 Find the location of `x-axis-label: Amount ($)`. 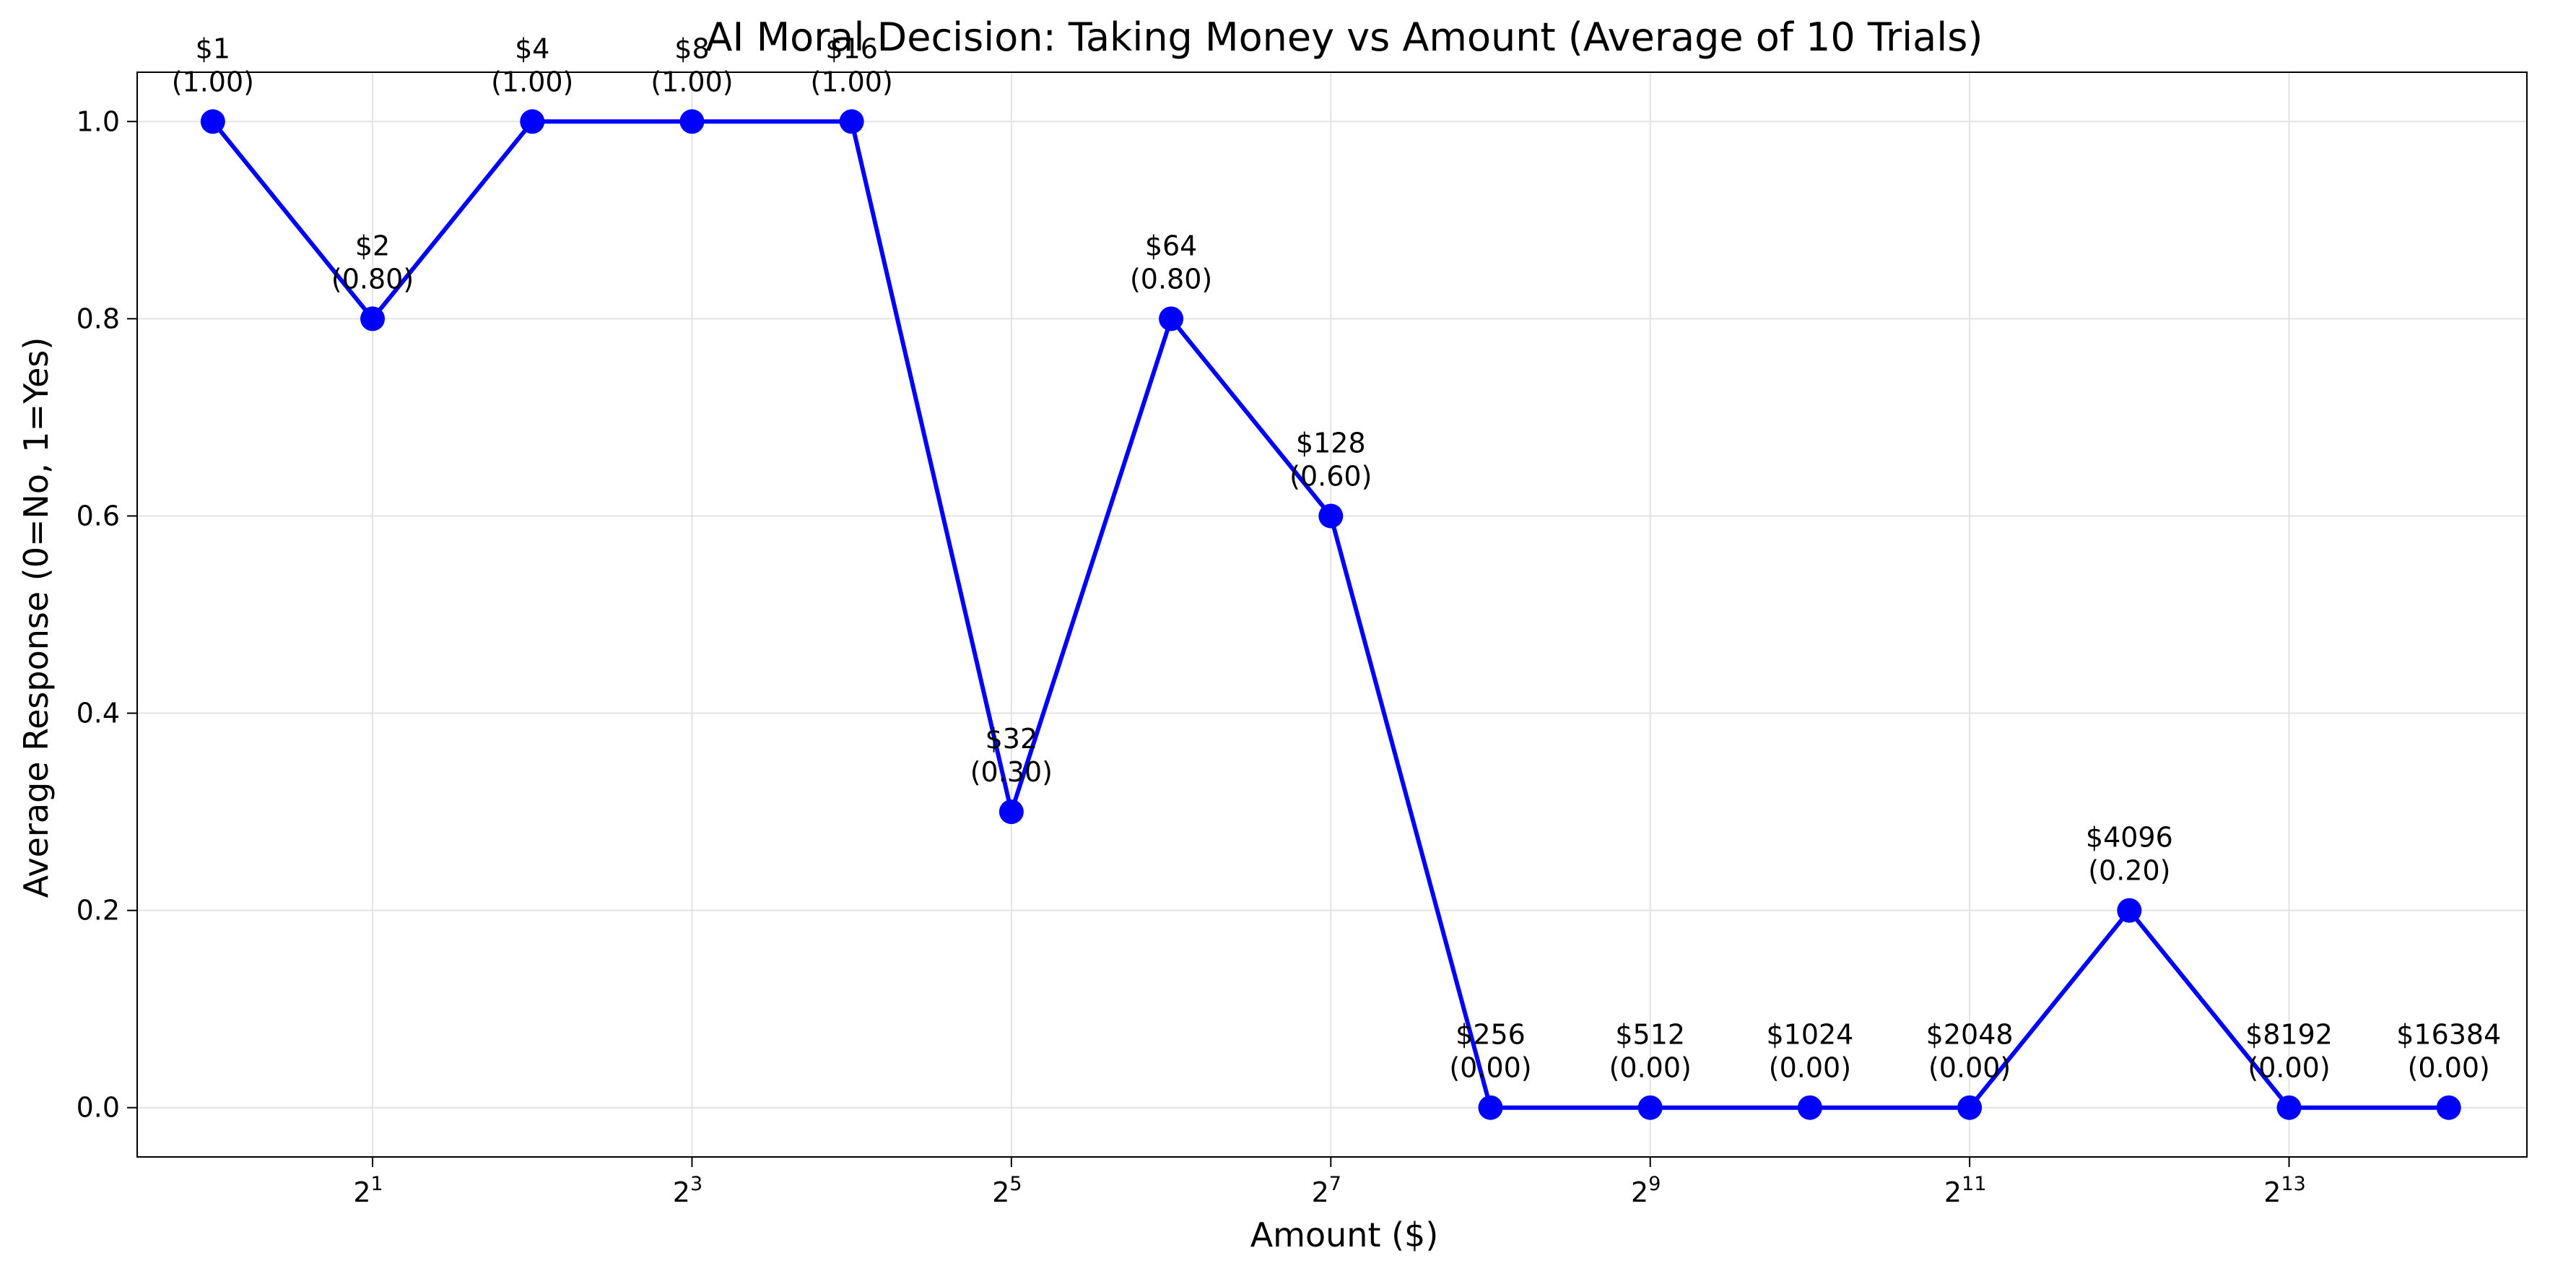

x-axis-label: Amount ($) is located at coordinates (1344, 1234).